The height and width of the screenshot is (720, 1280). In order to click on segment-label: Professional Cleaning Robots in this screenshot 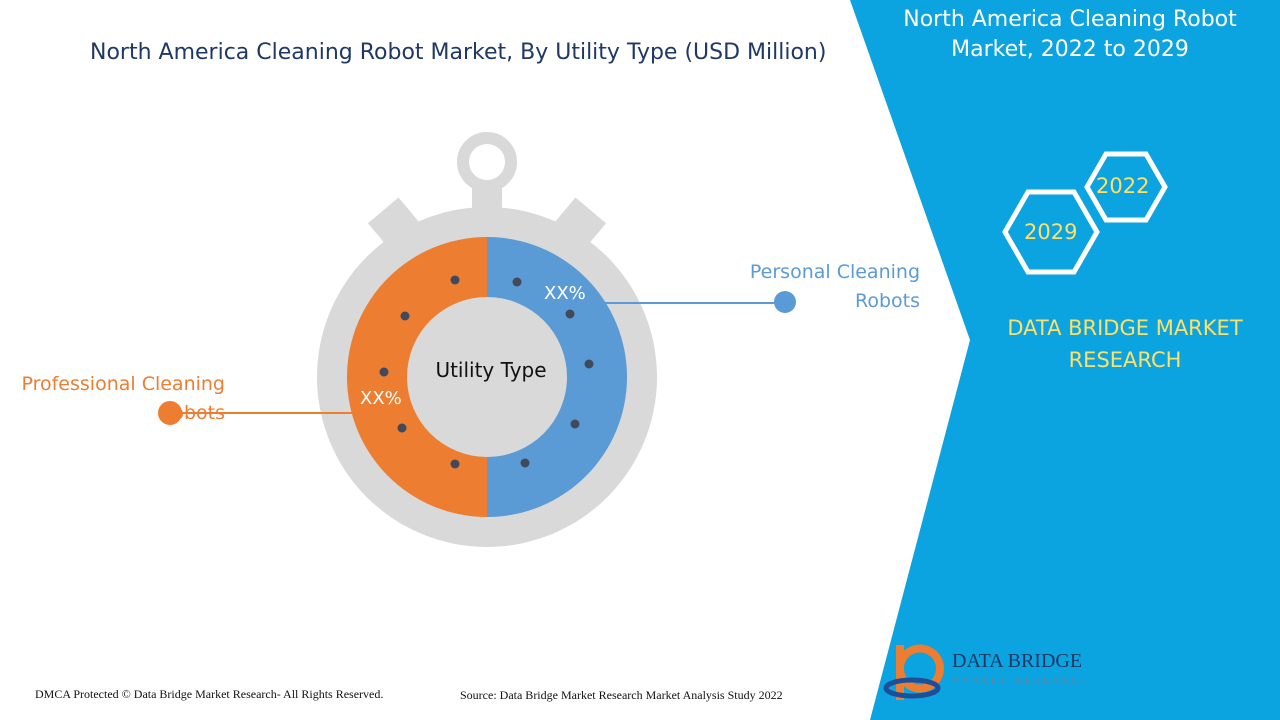, I will do `click(123, 398)`.